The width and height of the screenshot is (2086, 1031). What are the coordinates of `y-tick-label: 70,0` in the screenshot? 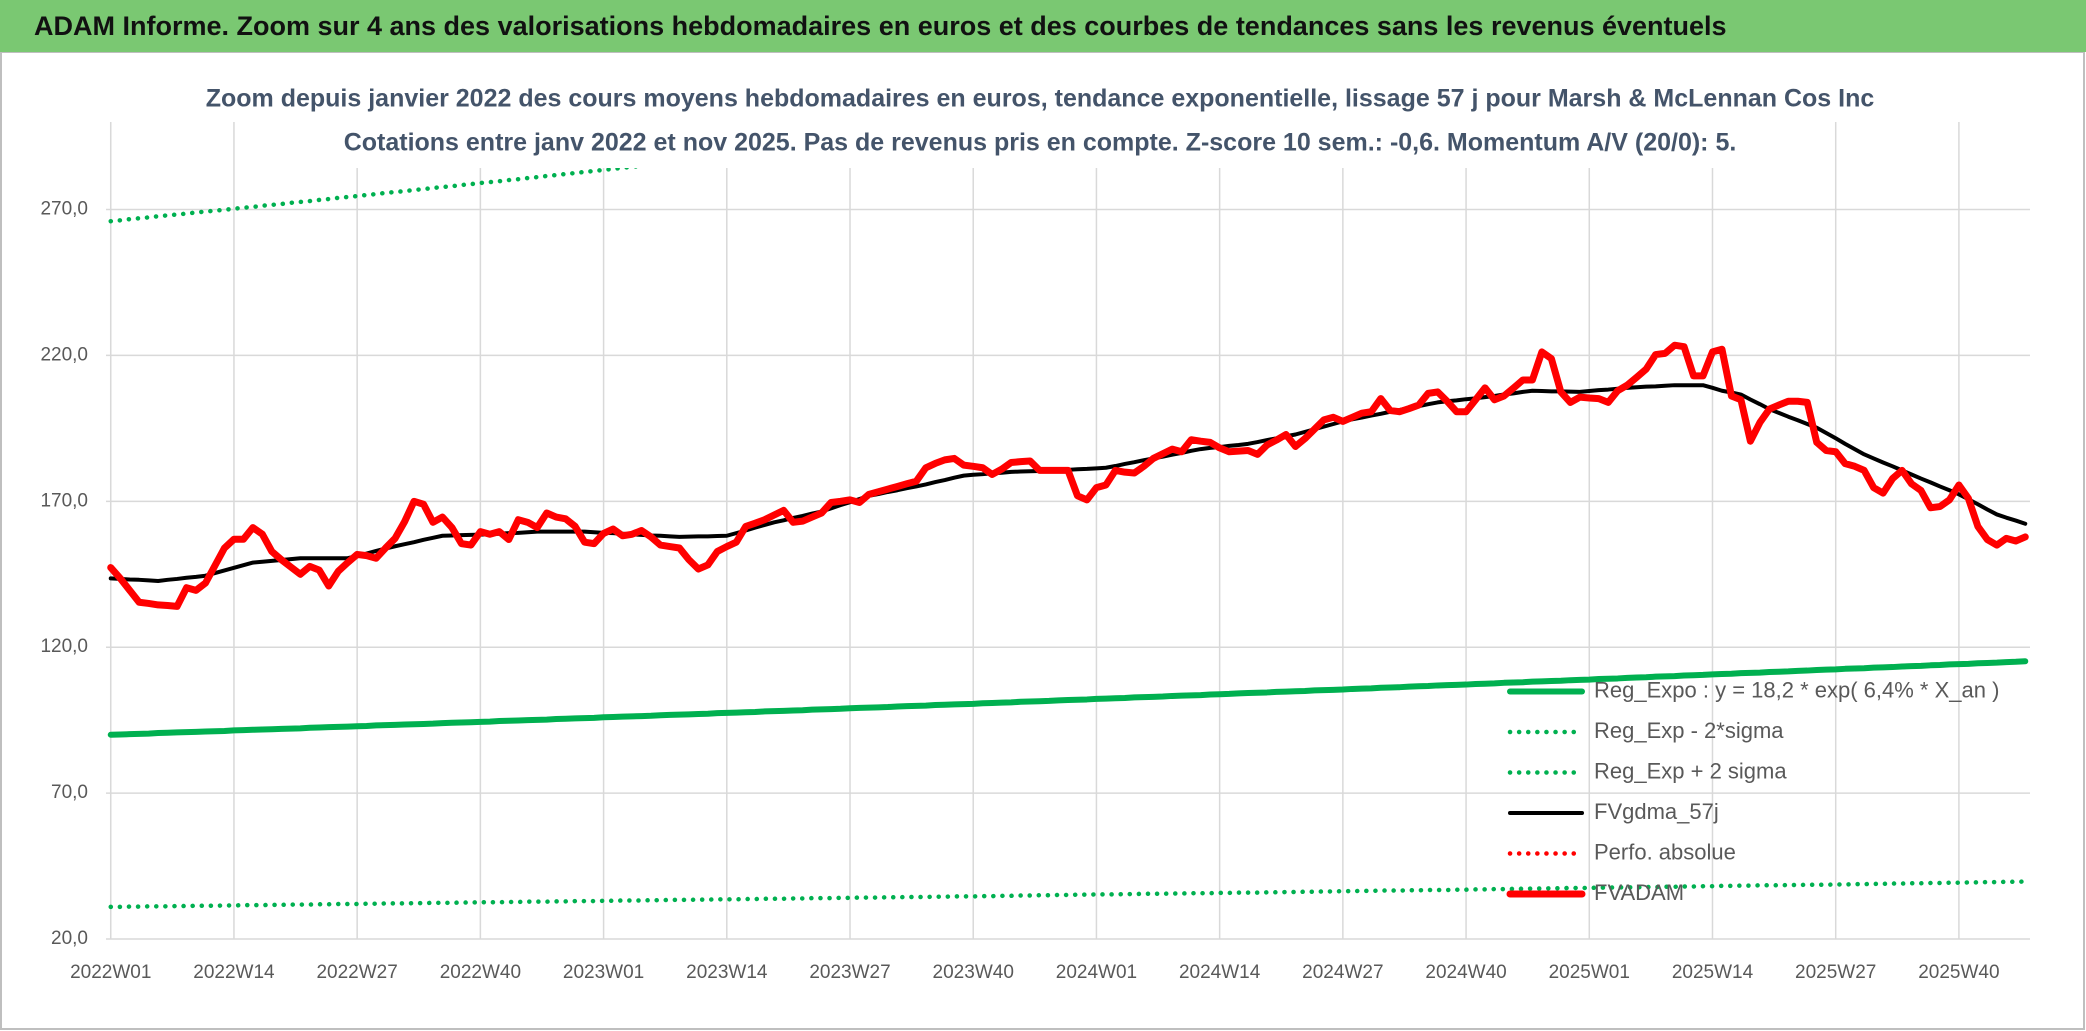 It's located at (69, 792).